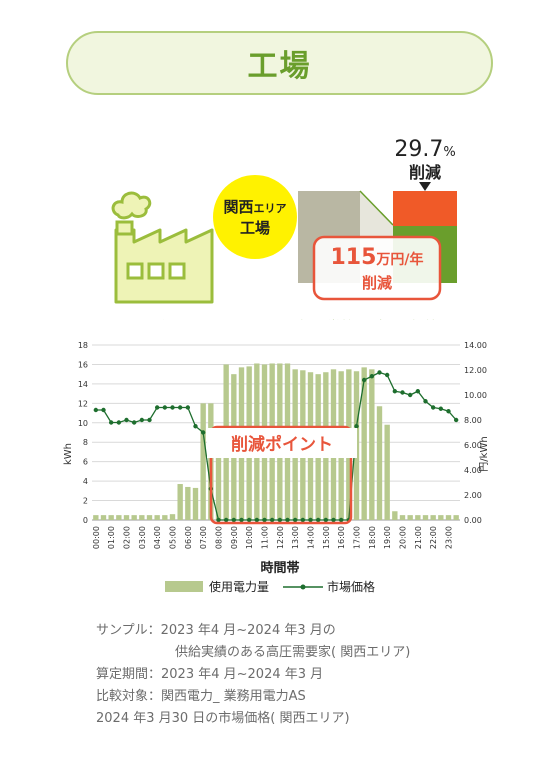  What do you see at coordinates (188, 537) in the screenshot?
I see `x-tick-label: 06:00` at bounding box center [188, 537].